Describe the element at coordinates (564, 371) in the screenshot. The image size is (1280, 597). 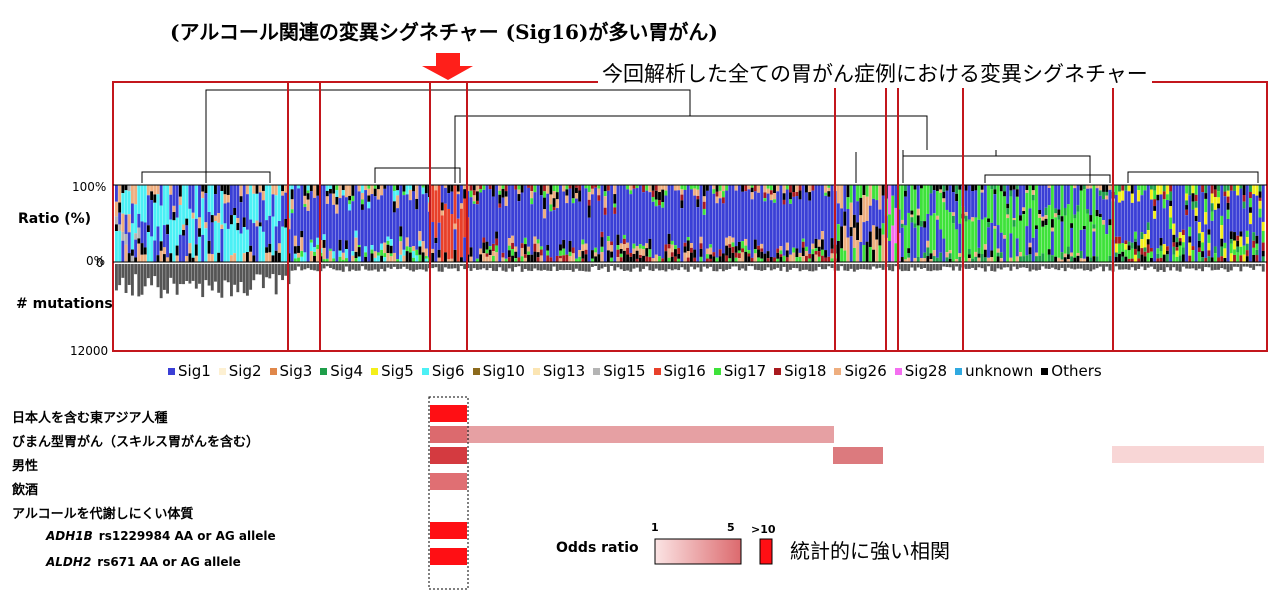
I see `legend-label: Sig13` at that location.